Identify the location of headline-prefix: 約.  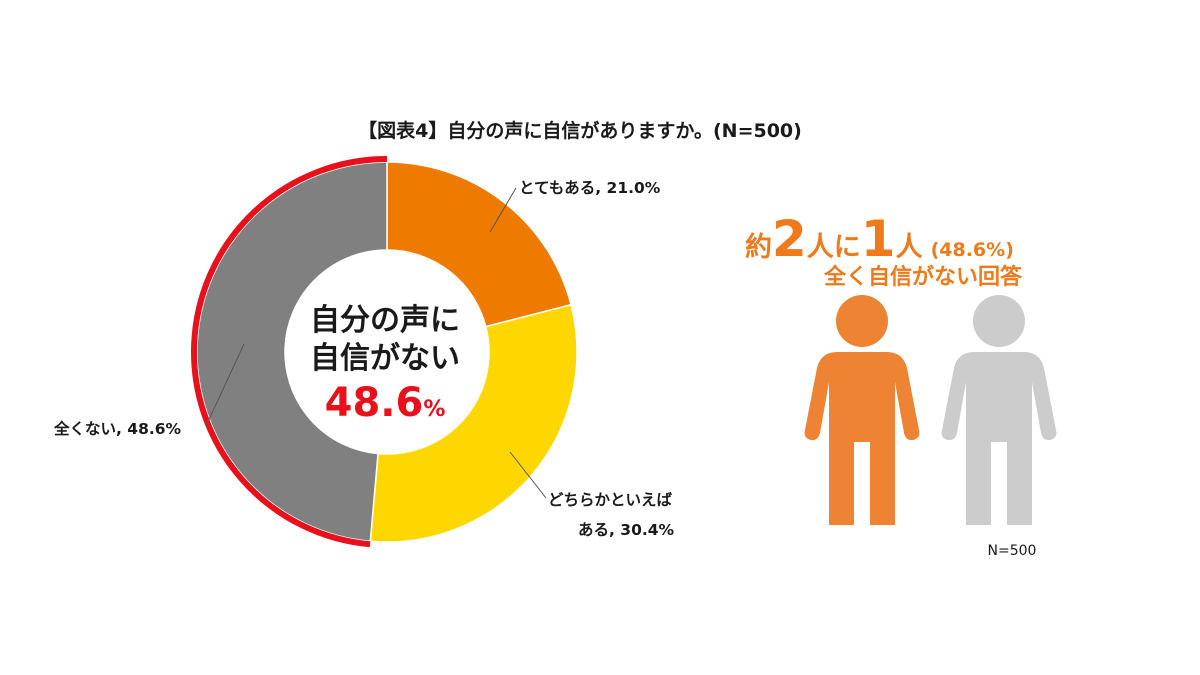
(758, 247).